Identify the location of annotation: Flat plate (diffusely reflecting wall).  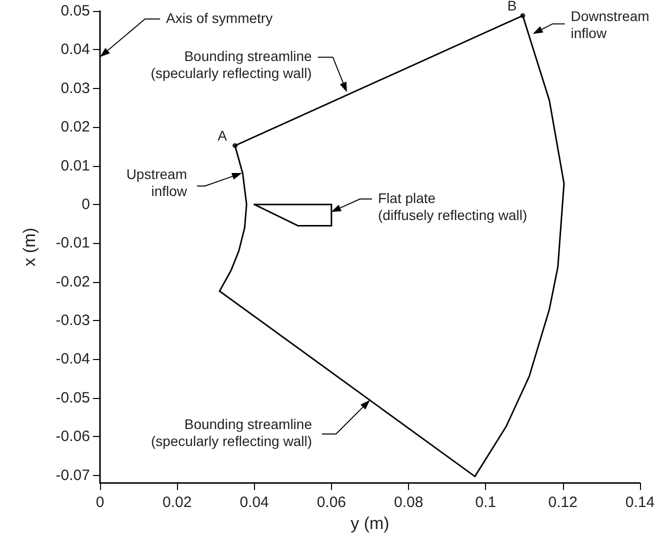
(453, 206).